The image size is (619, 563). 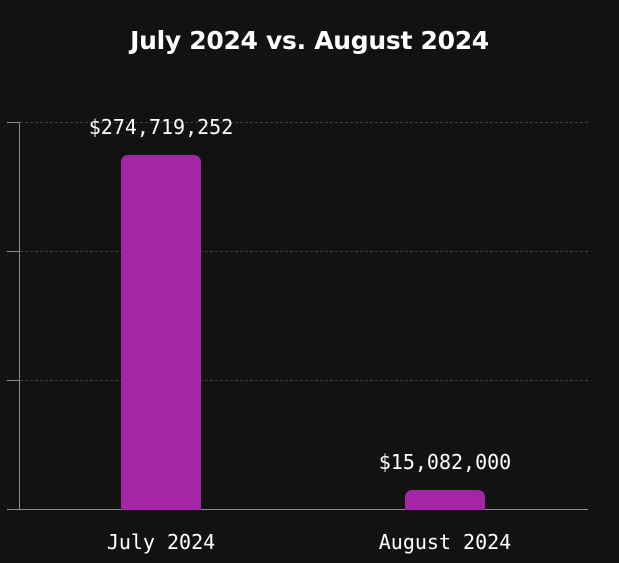 What do you see at coordinates (304, 251) in the screenshot?
I see `gridline-200m` at bounding box center [304, 251].